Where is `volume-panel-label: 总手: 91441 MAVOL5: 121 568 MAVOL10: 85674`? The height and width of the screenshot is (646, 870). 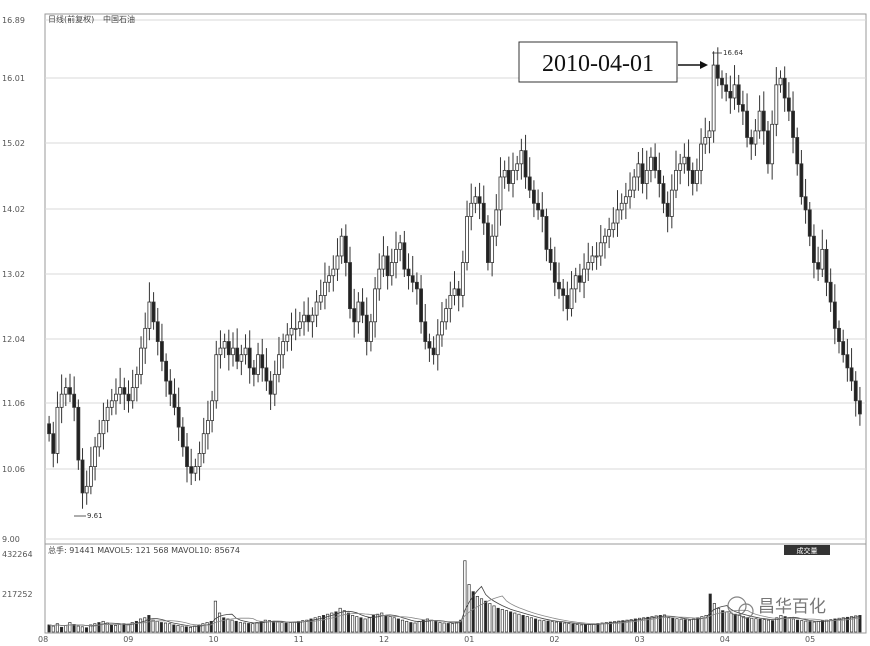 volume-panel-label: 总手: 91441 MAVOL5: 121 568 MAVOL10: 85674 is located at coordinates (144, 550).